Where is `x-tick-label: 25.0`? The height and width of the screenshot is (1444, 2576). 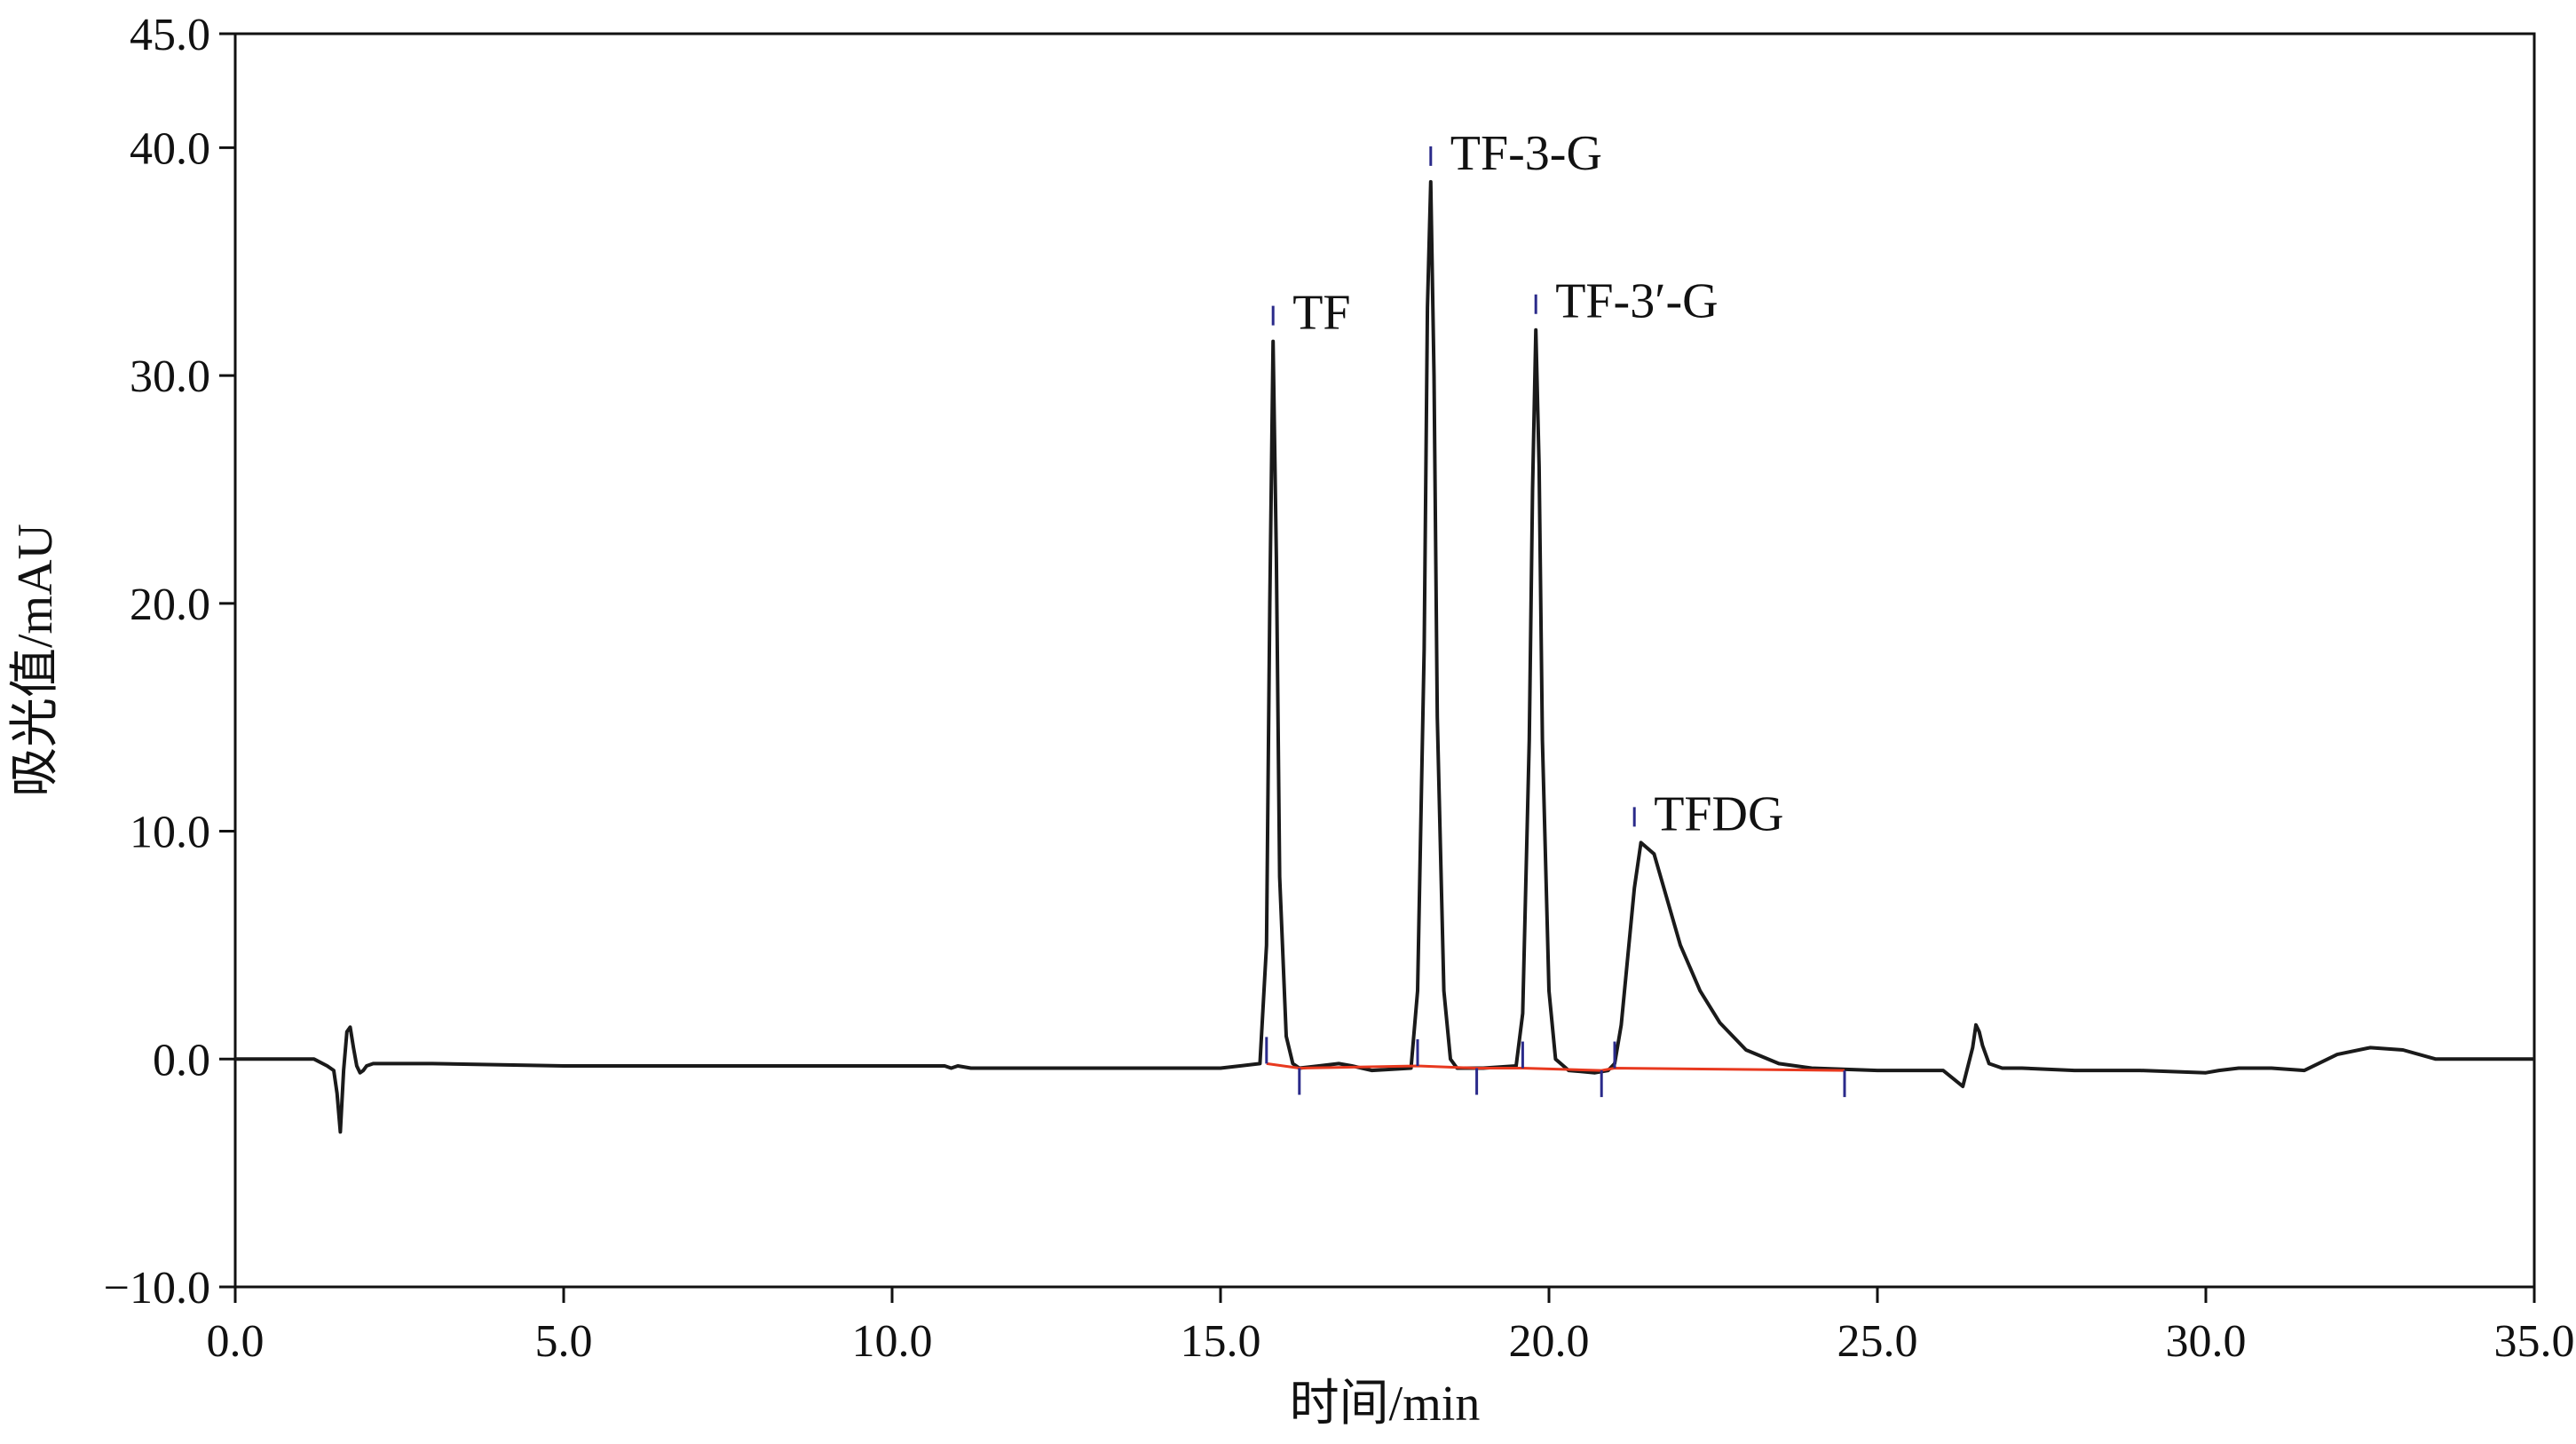 x-tick-label: 25.0 is located at coordinates (1877, 1341).